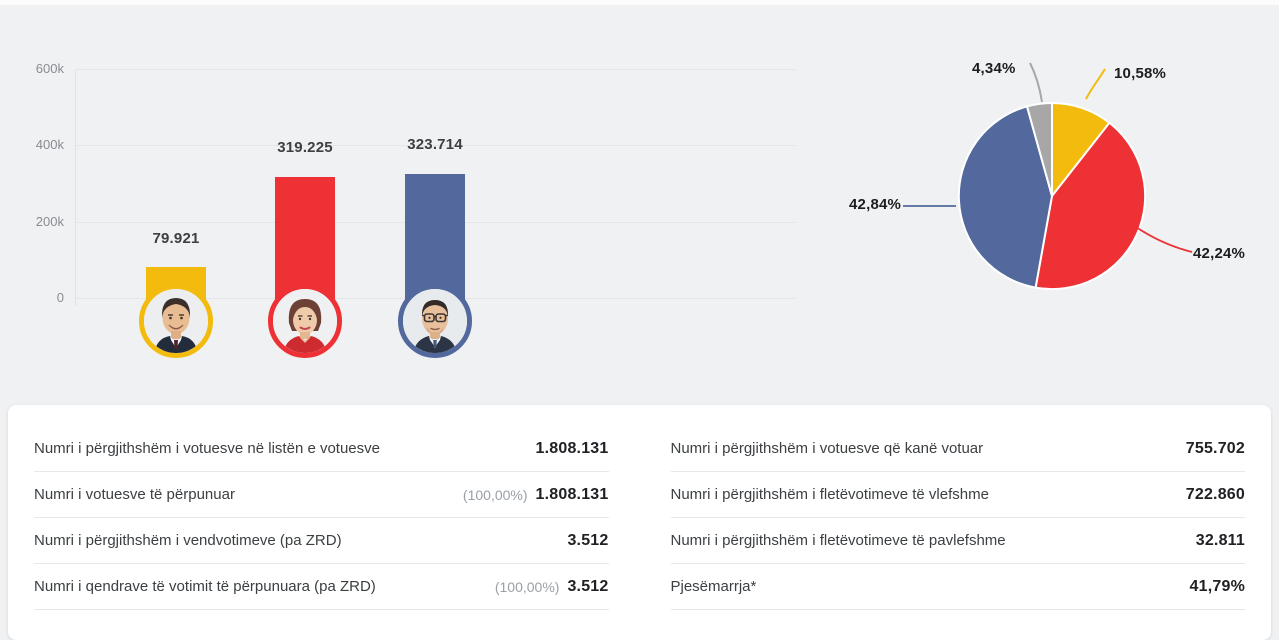  Describe the element at coordinates (1140, 73) in the screenshot. I see `pie-label-yellow: 10,58%` at that location.